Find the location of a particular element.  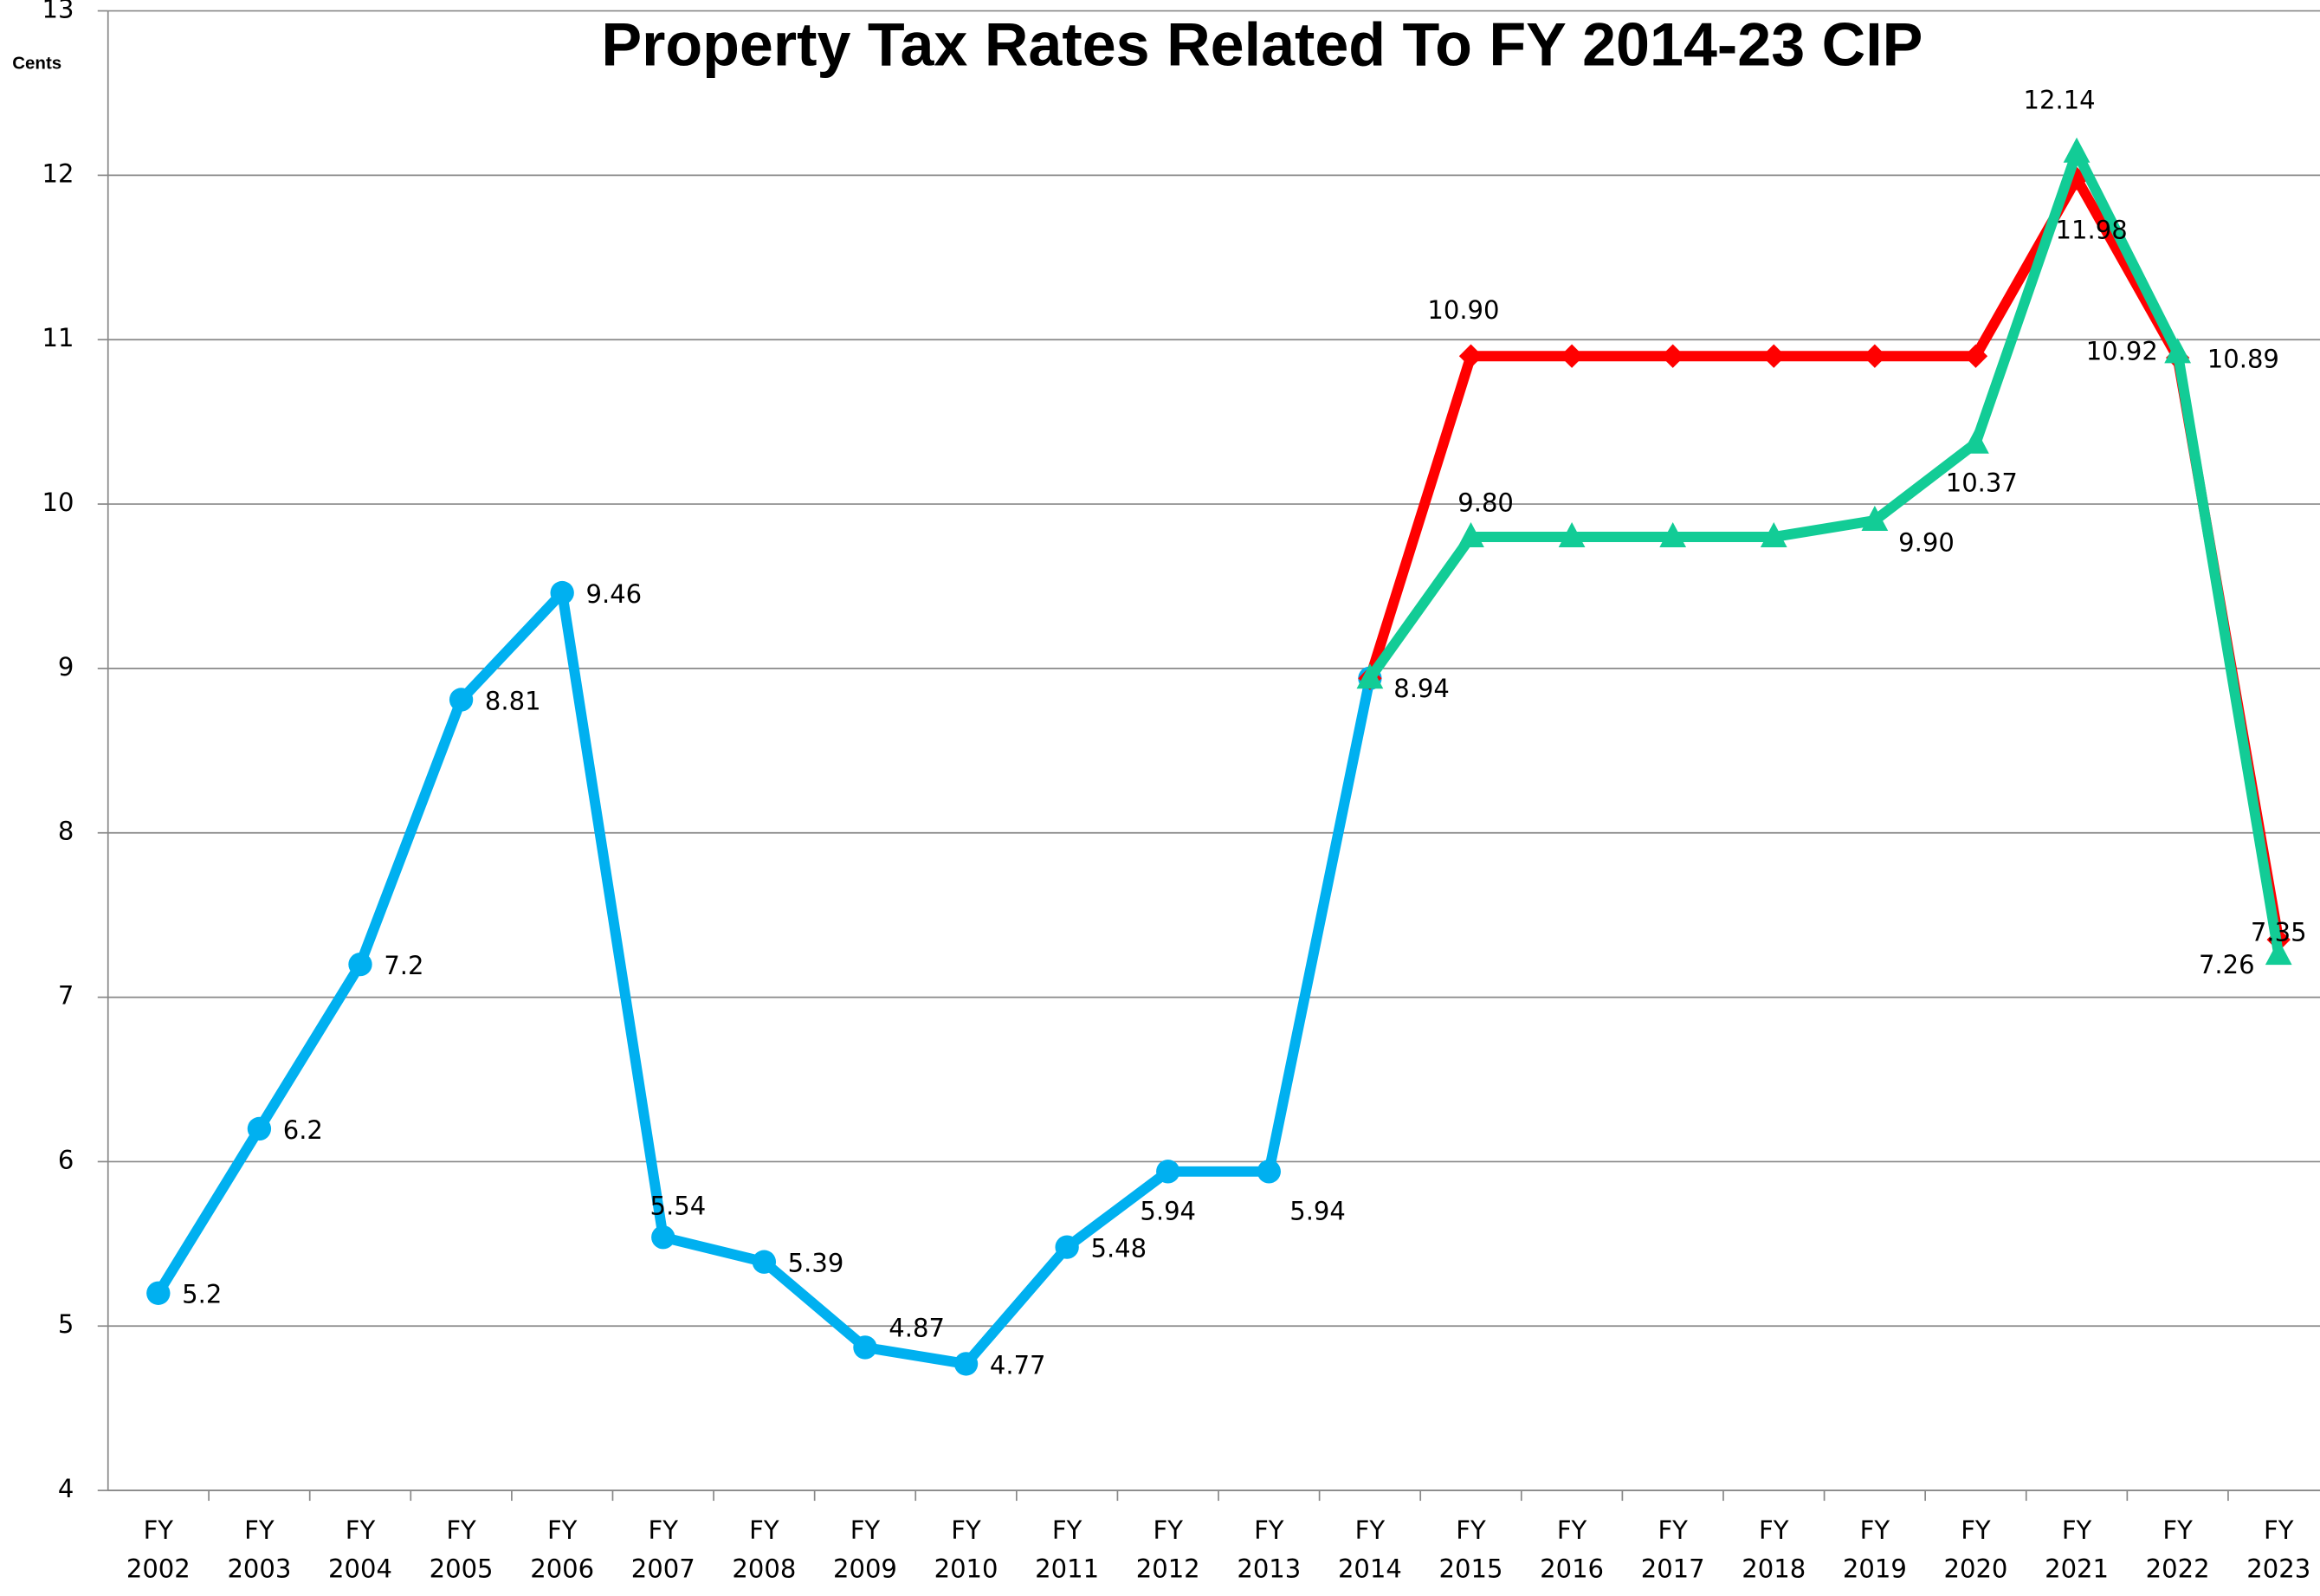

y-tick-label: 9 is located at coordinates (66, 667).